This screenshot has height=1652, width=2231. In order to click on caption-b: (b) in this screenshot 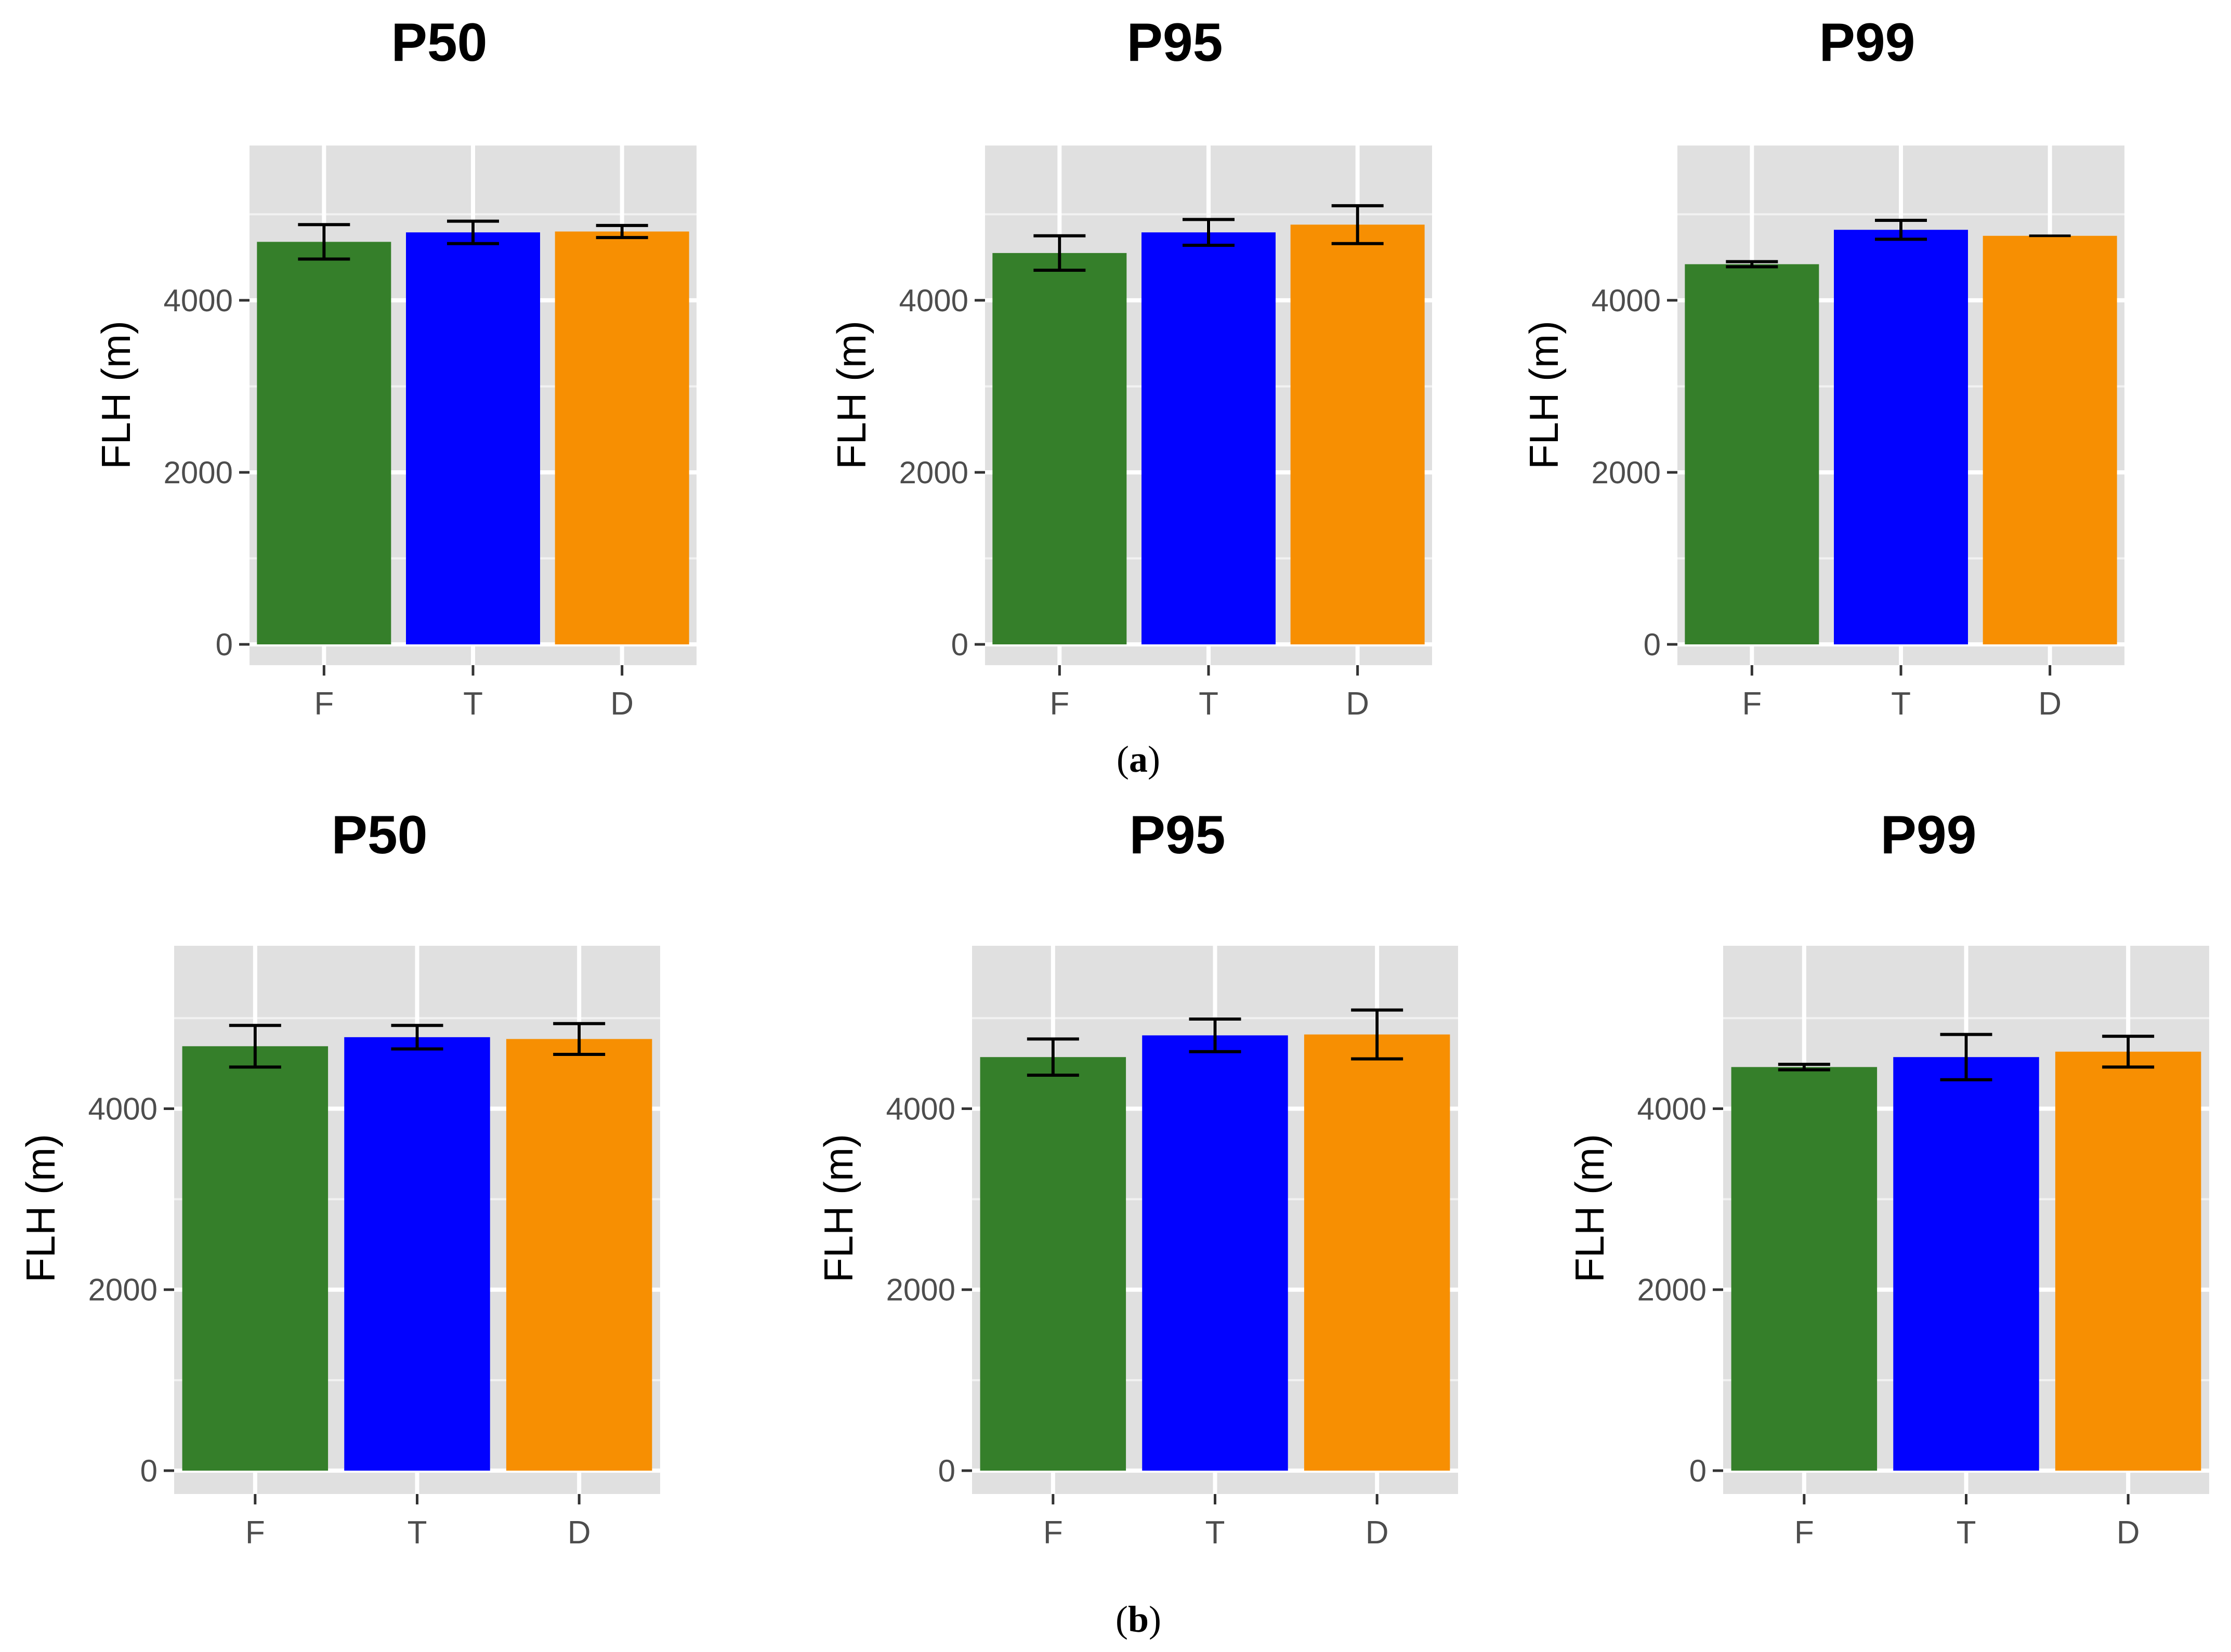, I will do `click(1139, 1619)`.